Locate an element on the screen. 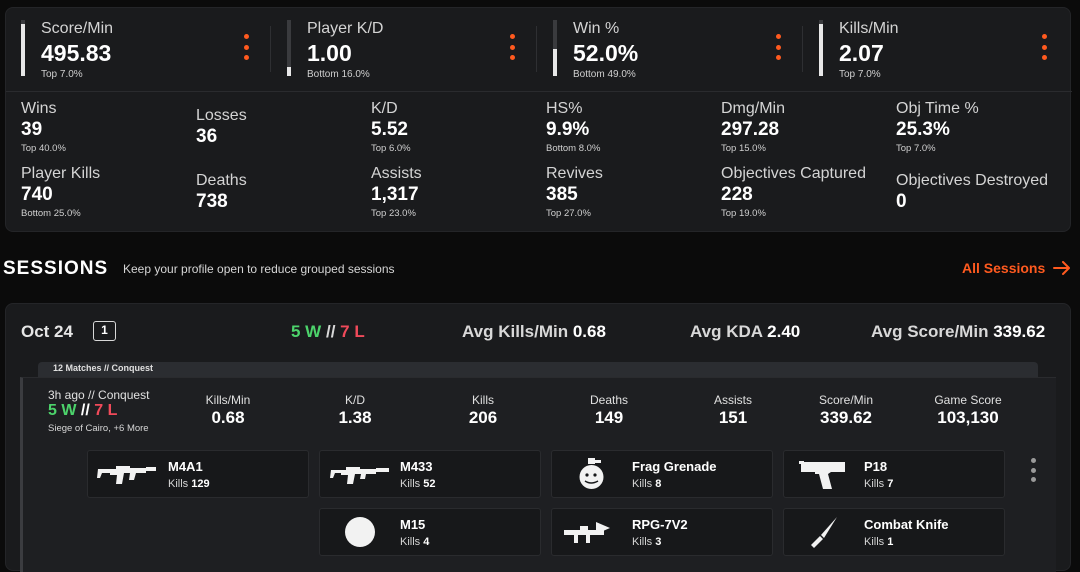 Image resolution: width=1080 pixels, height=572 pixels. match-assists: Assists 151 is located at coordinates (733, 410).